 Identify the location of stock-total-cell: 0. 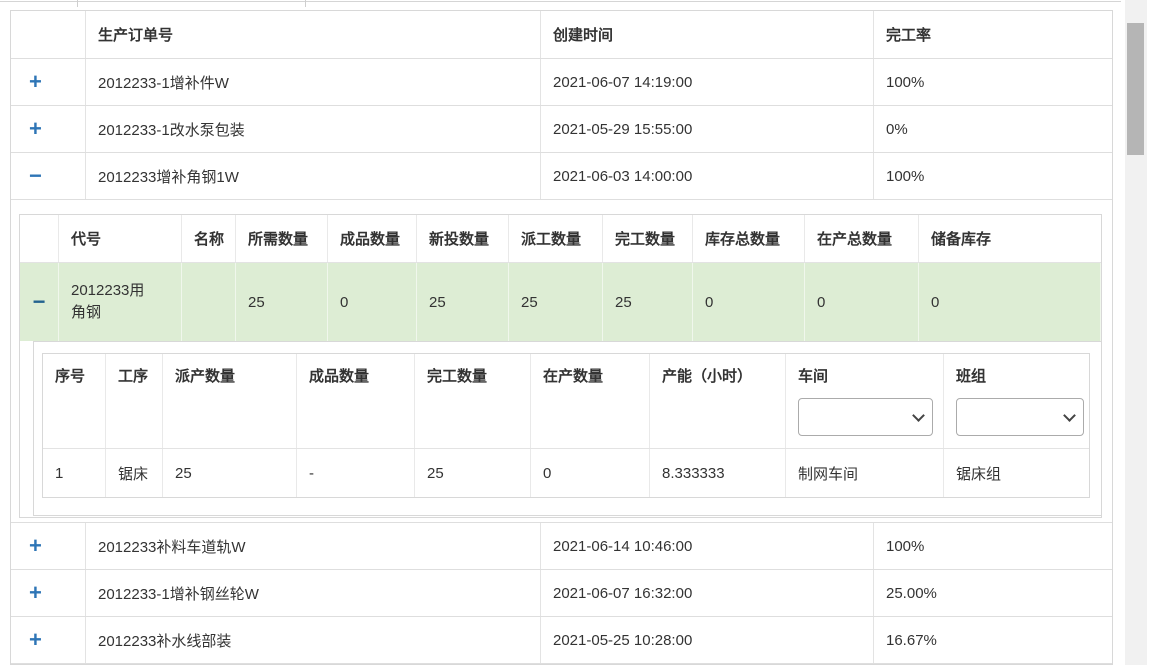
(749, 302).